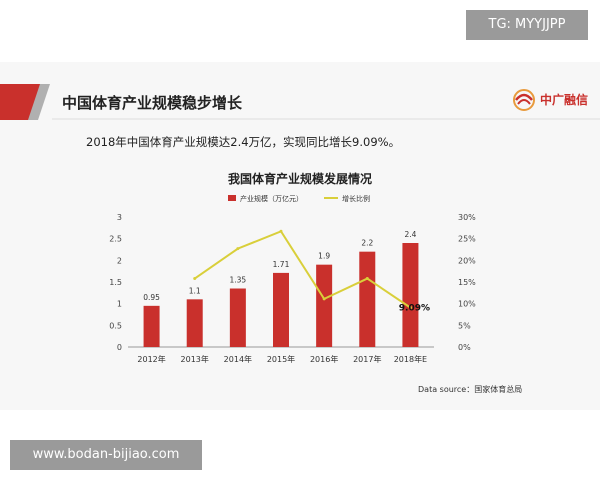  I want to click on y-right-tick-label: 30%, so click(467, 217).